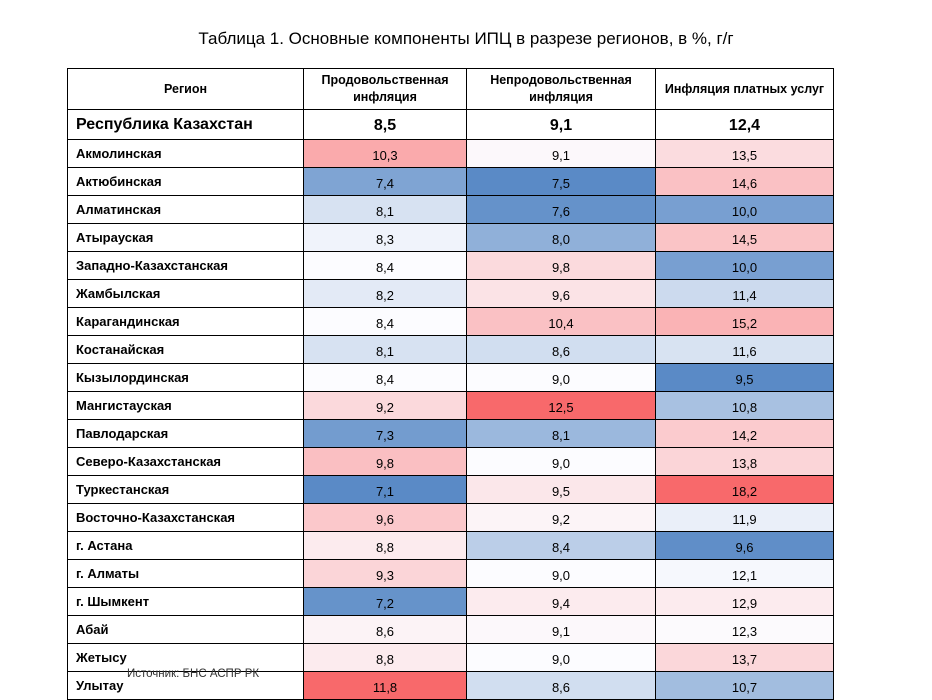  Describe the element at coordinates (185, 657) in the screenshot. I see `region-name: Жетысу` at that location.